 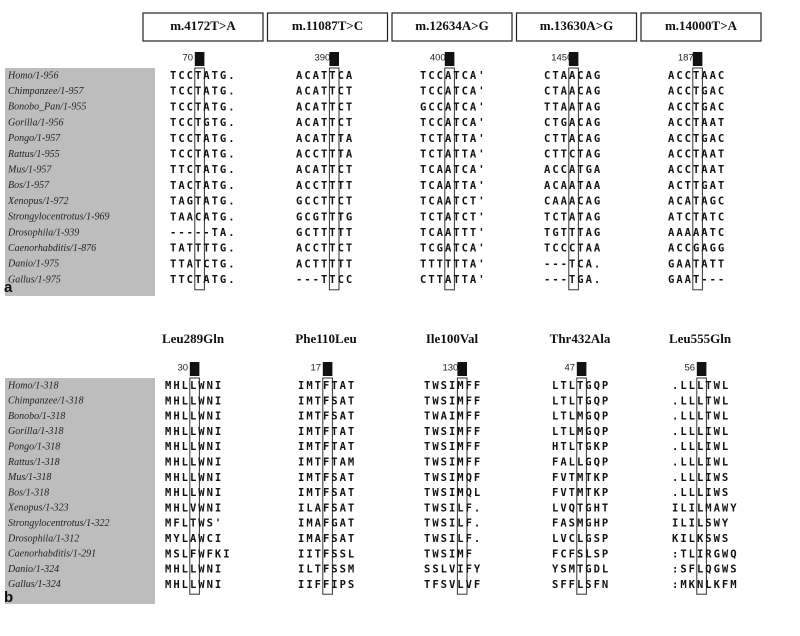 I want to click on sequence-row: FCFSLSP, so click(x=581, y=554).